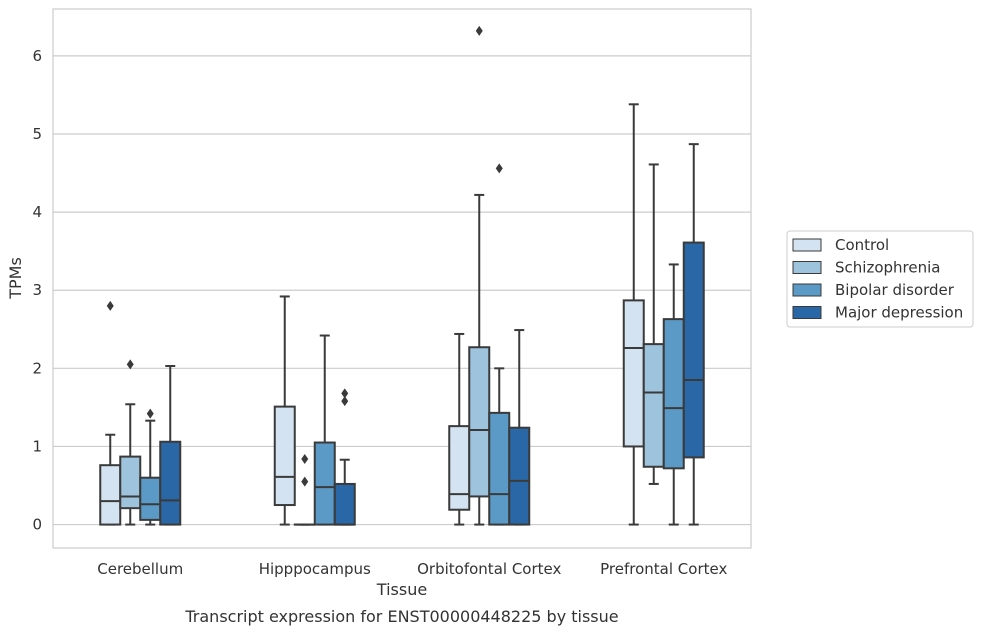  What do you see at coordinates (37, 56) in the screenshot?
I see `y-tick-label: 6` at bounding box center [37, 56].